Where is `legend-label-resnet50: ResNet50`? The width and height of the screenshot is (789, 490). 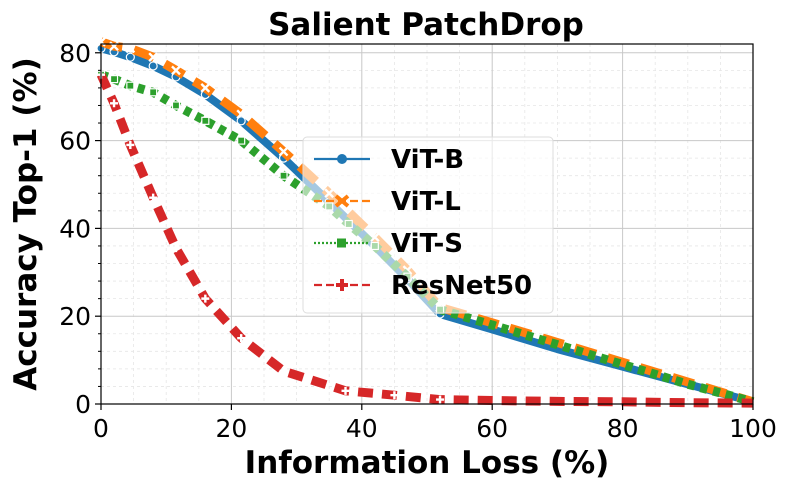 legend-label-resnet50: ResNet50 is located at coordinates (461, 286).